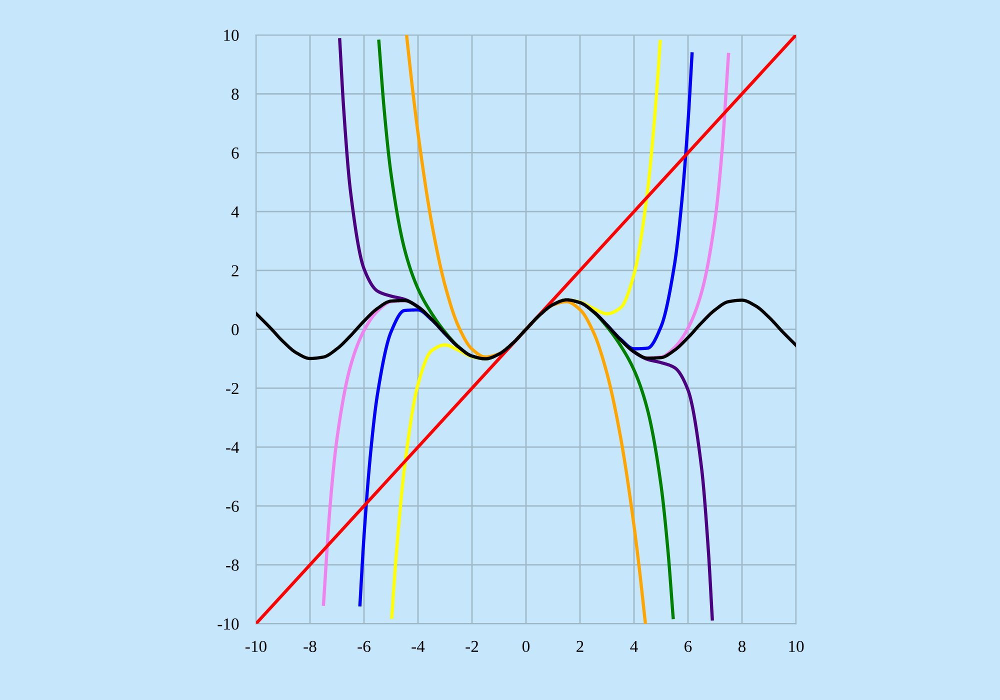  Describe the element at coordinates (256, 646) in the screenshot. I see `x-tick-label: -10` at that location.